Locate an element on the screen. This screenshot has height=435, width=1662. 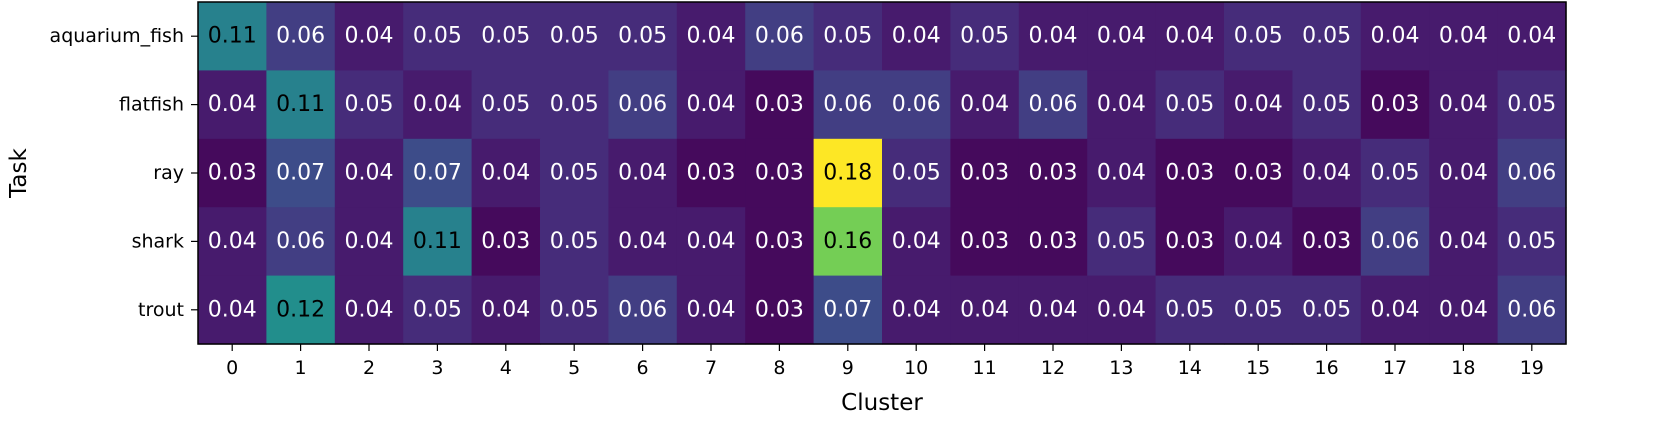
y-tick-label: trout is located at coordinates (161, 310).